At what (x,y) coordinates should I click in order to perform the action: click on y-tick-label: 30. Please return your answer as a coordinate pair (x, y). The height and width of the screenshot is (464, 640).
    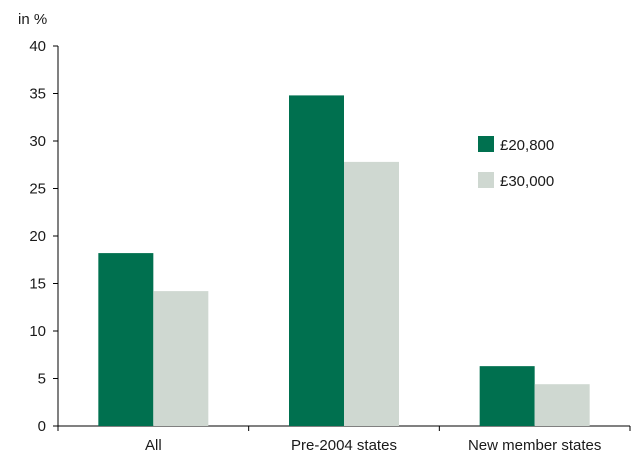
    Looking at the image, I should click on (37, 141).